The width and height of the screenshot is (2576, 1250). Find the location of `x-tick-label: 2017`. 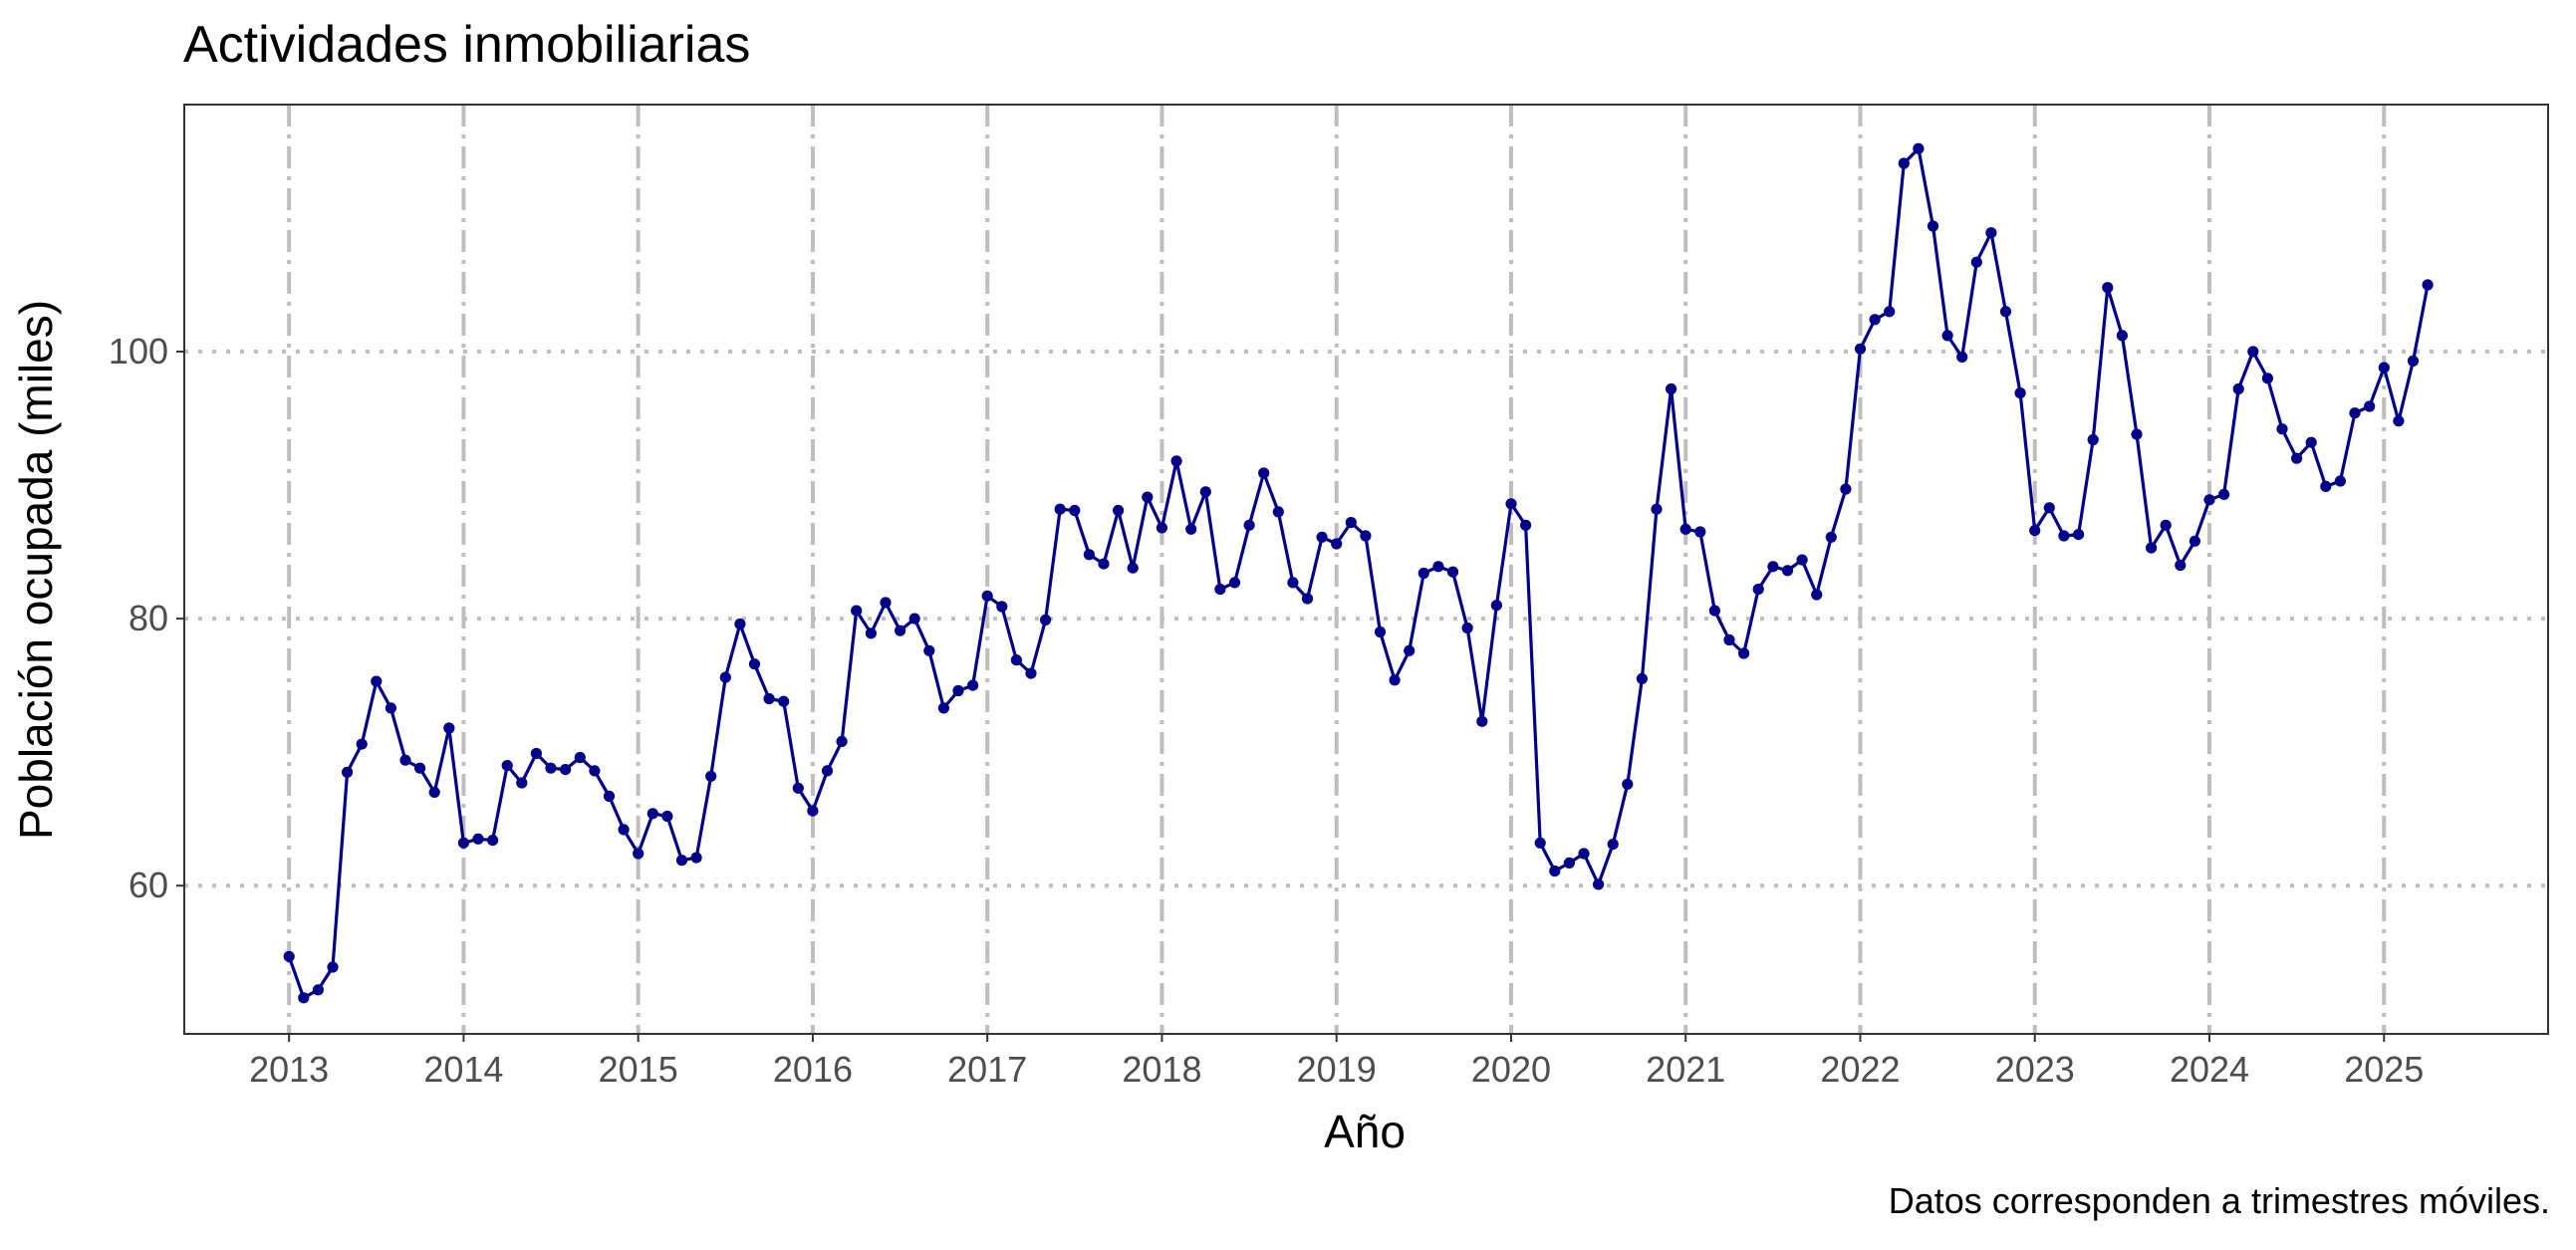

x-tick-label: 2017 is located at coordinates (987, 1069).